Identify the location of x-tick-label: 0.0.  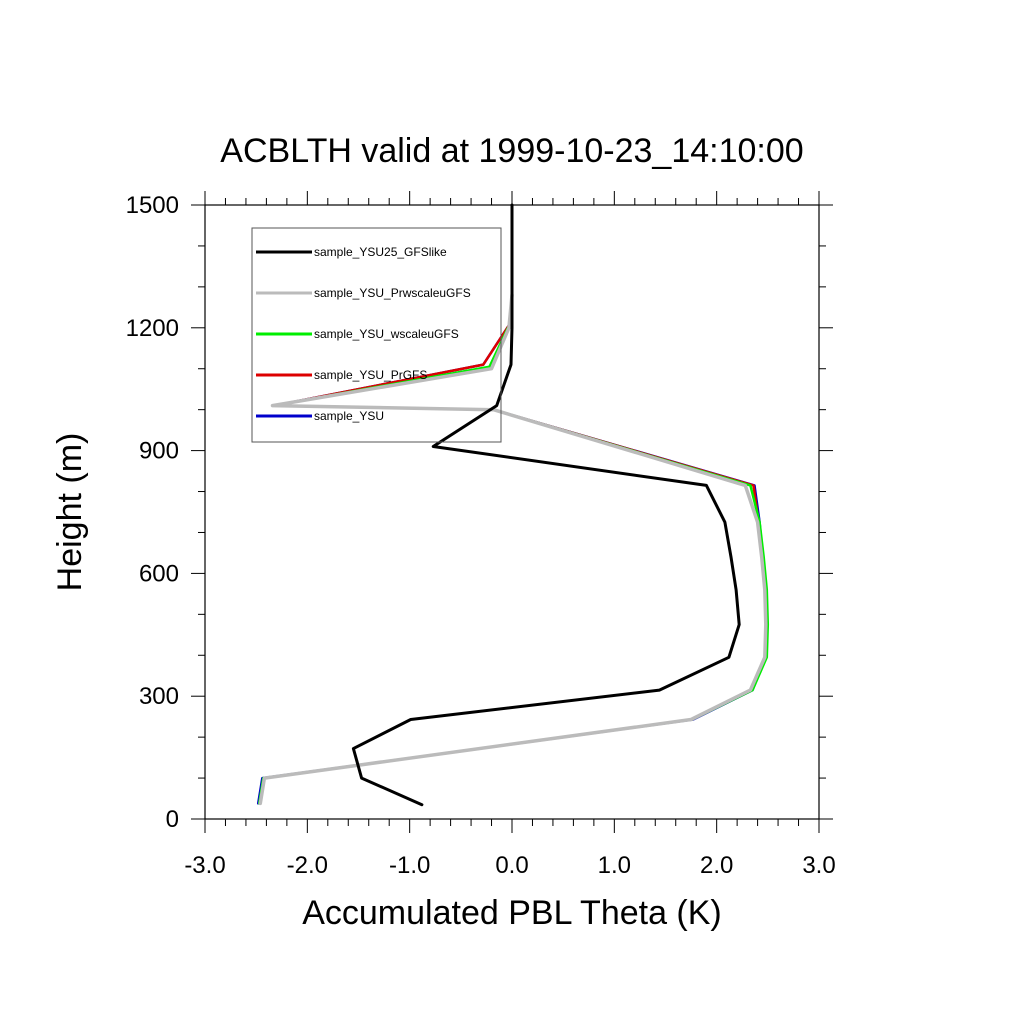
(511, 865).